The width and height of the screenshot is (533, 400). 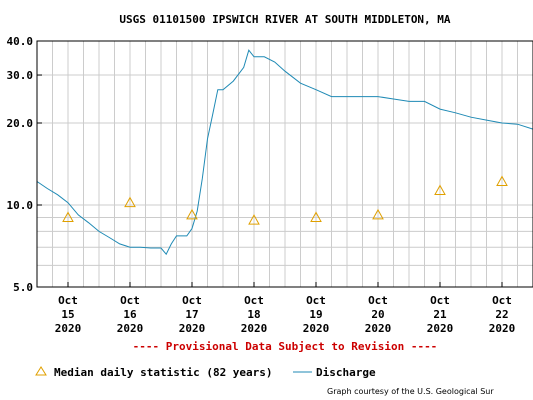 I want to click on y-tick-label: 40.0, so click(x=20, y=41).